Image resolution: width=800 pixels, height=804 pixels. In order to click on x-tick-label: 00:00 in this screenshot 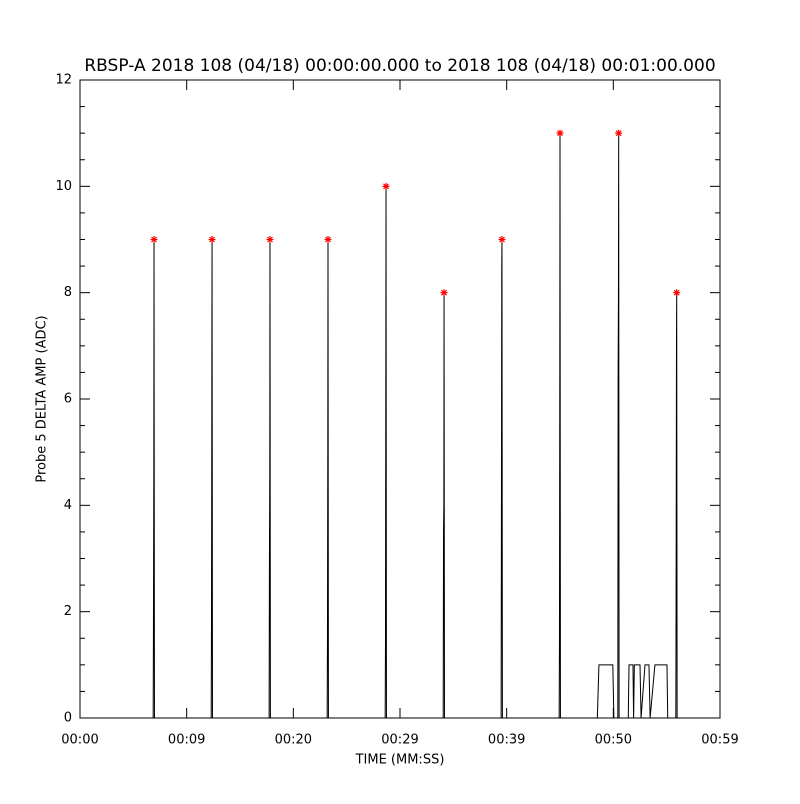, I will do `click(79, 740)`.